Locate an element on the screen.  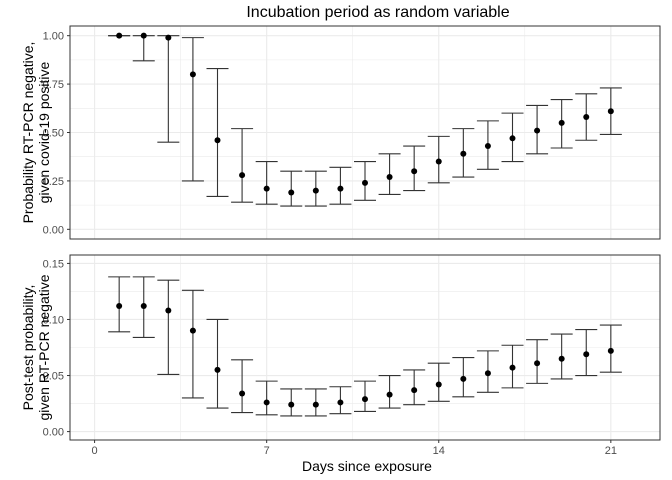
y-tick-label: 0.10 is located at coordinates (53, 320).